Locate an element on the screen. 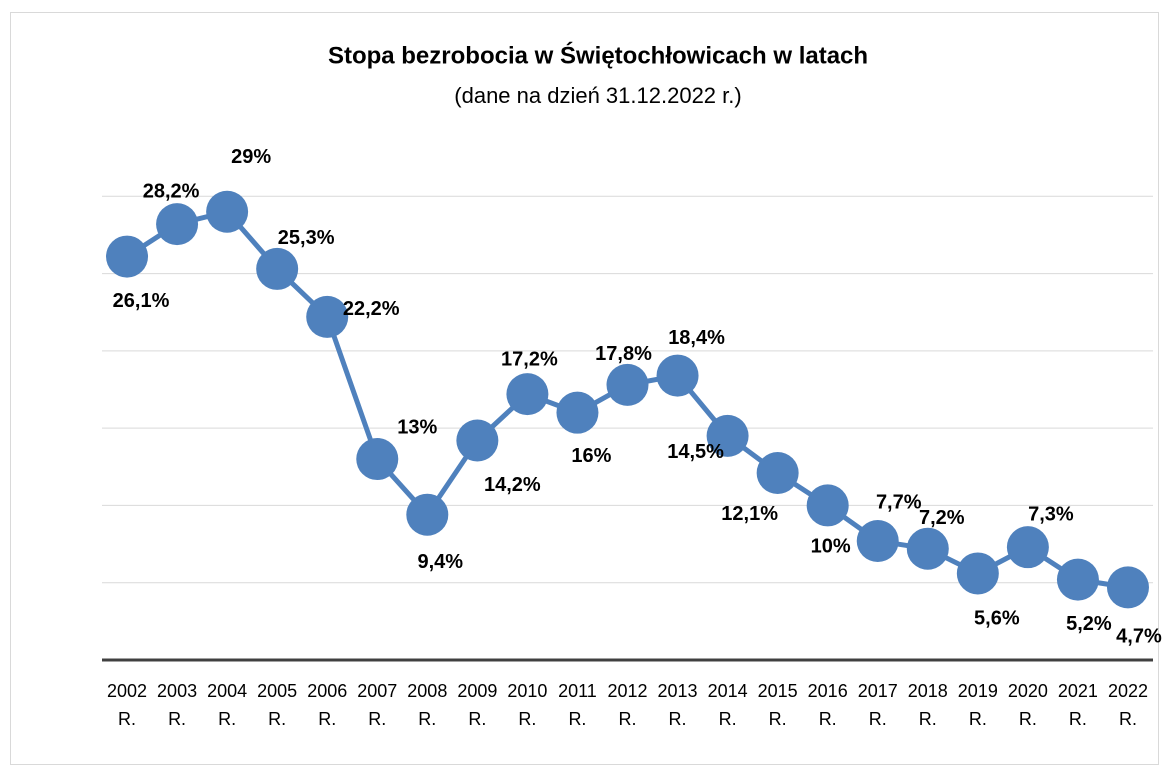 This screenshot has height=772, width=1166. x-tick-label: 2010 R. is located at coordinates (527, 705).